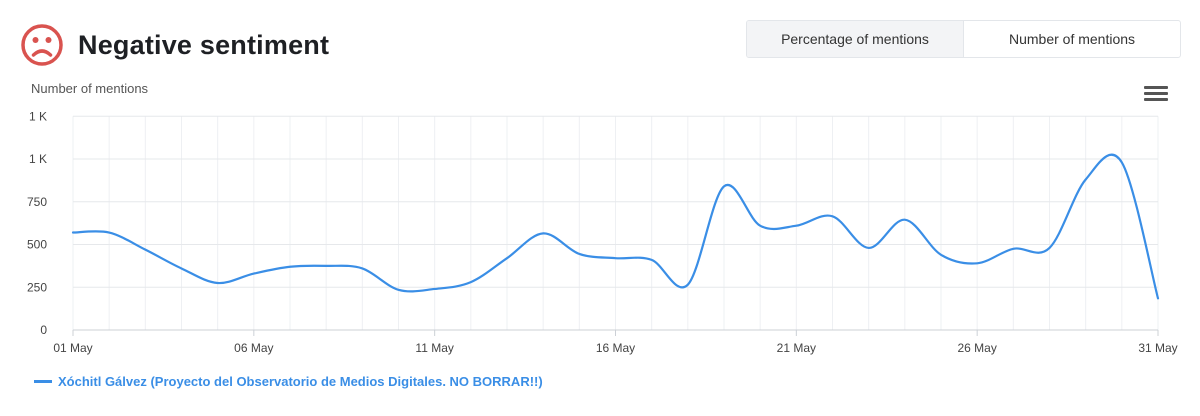 This screenshot has height=416, width=1200. Describe the element at coordinates (434, 348) in the screenshot. I see `x-tick-label: 11 May` at that location.